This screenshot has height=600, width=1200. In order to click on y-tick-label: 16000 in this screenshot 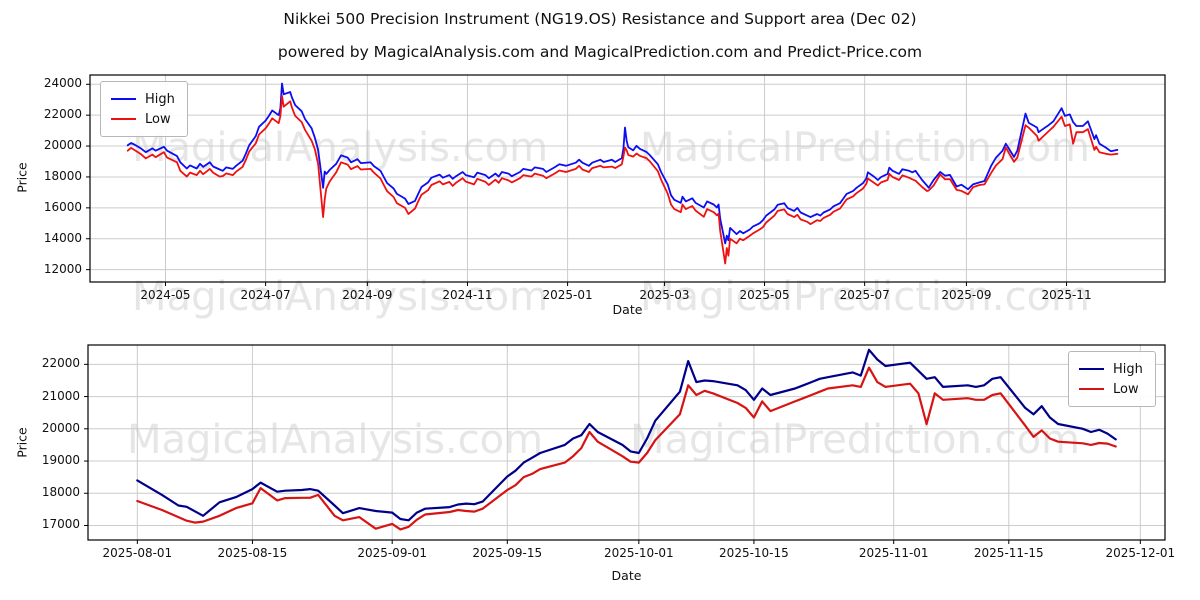, I will do `click(62, 206)`.